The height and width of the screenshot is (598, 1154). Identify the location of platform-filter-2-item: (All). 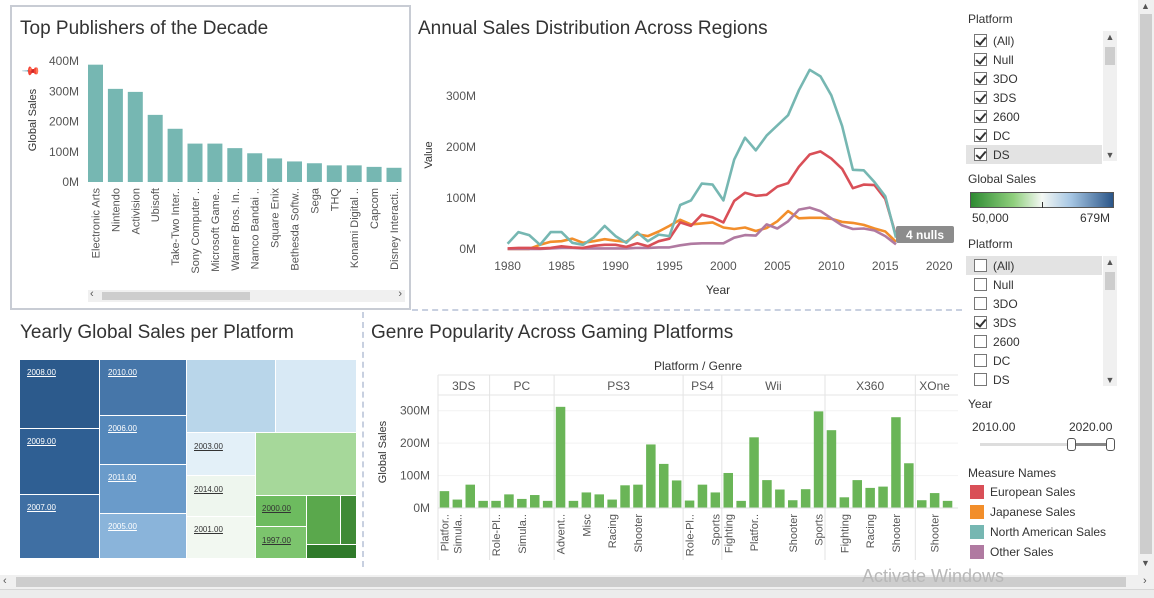
(1034, 265).